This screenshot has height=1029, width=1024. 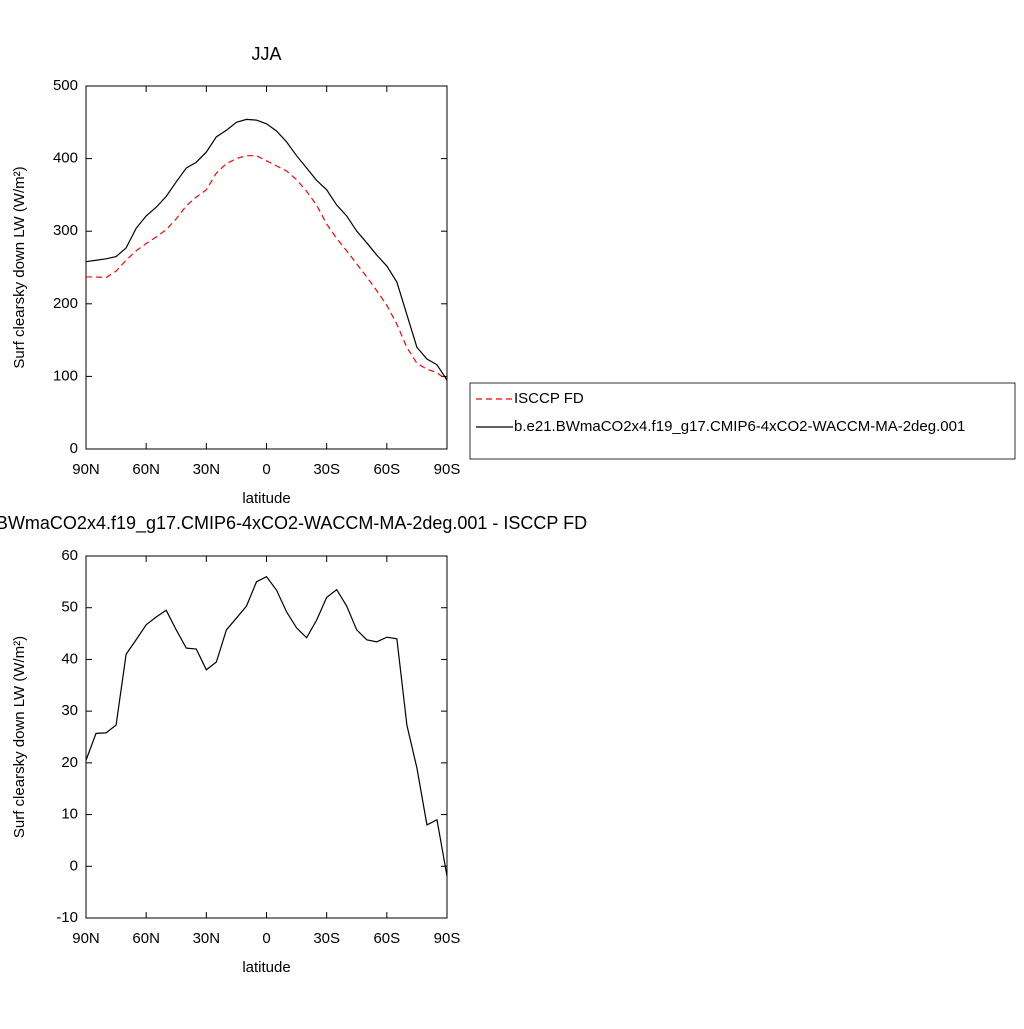 I want to click on y-tick-label: 400, so click(x=65, y=158).